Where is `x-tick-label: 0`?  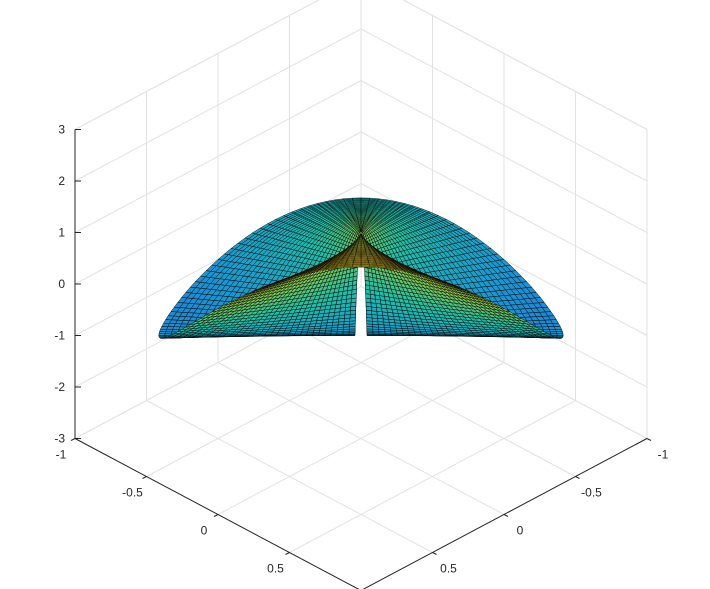
x-tick-label: 0 is located at coordinates (204, 531).